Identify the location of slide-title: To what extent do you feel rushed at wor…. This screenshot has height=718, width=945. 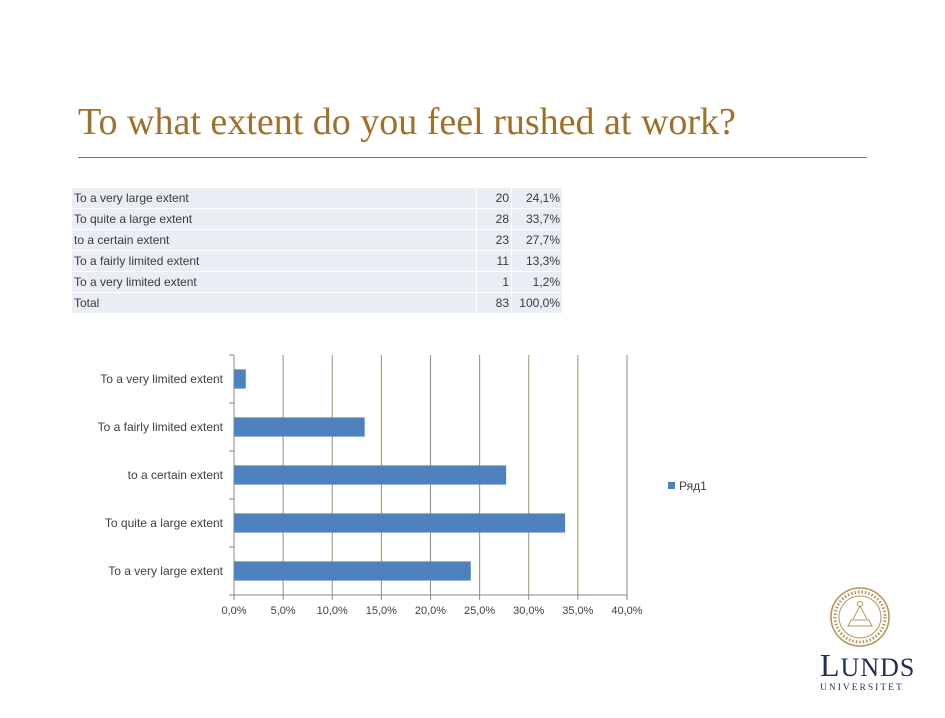
(407, 122).